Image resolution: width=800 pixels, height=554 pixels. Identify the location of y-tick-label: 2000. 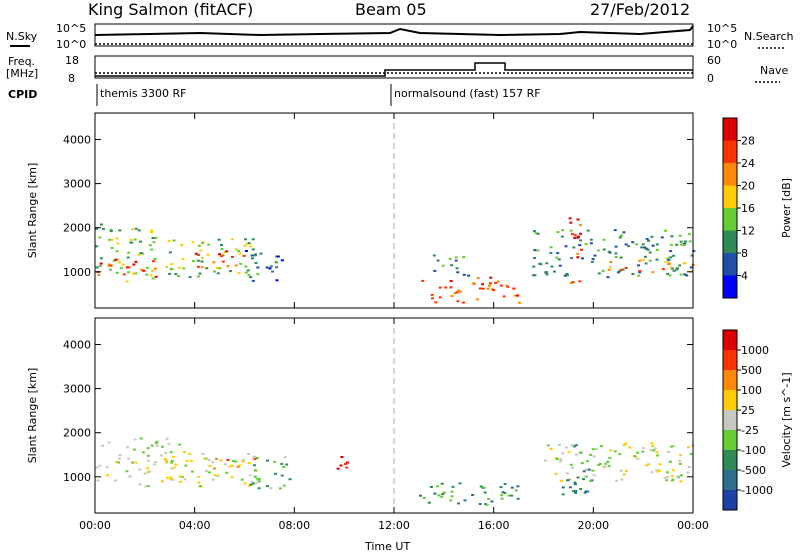
(77, 228).